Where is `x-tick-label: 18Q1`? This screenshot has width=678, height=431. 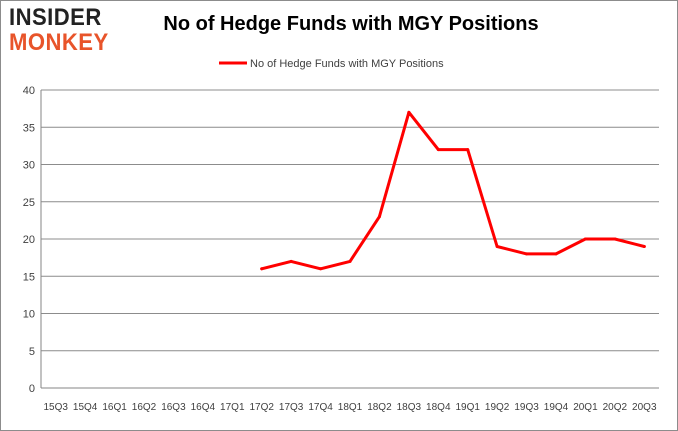 x-tick-label: 18Q1 is located at coordinates (350, 407).